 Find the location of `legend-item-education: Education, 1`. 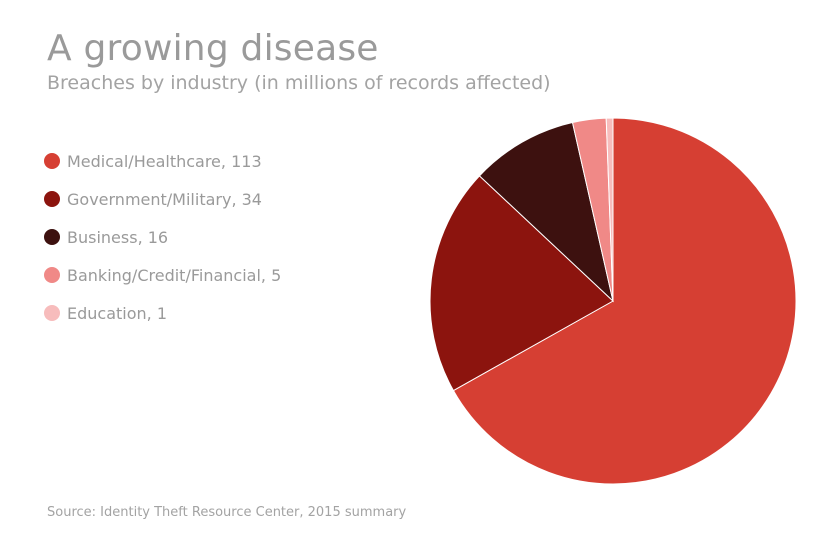

legend-item-education: Education, 1 is located at coordinates (162, 313).